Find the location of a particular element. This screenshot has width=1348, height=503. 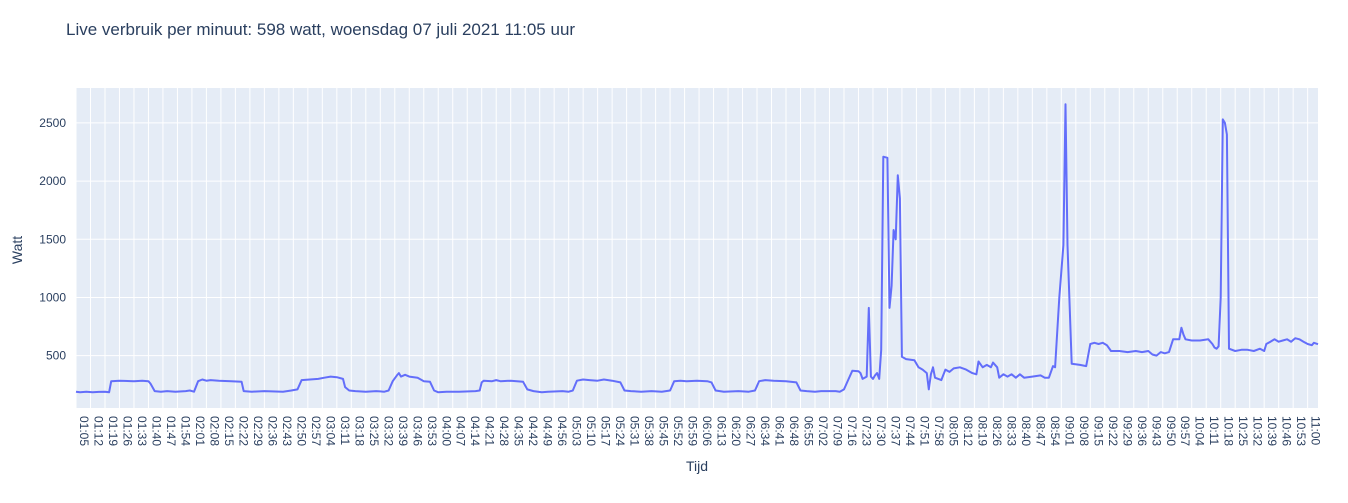

x-tick-label: 07:58 is located at coordinates (939, 431).